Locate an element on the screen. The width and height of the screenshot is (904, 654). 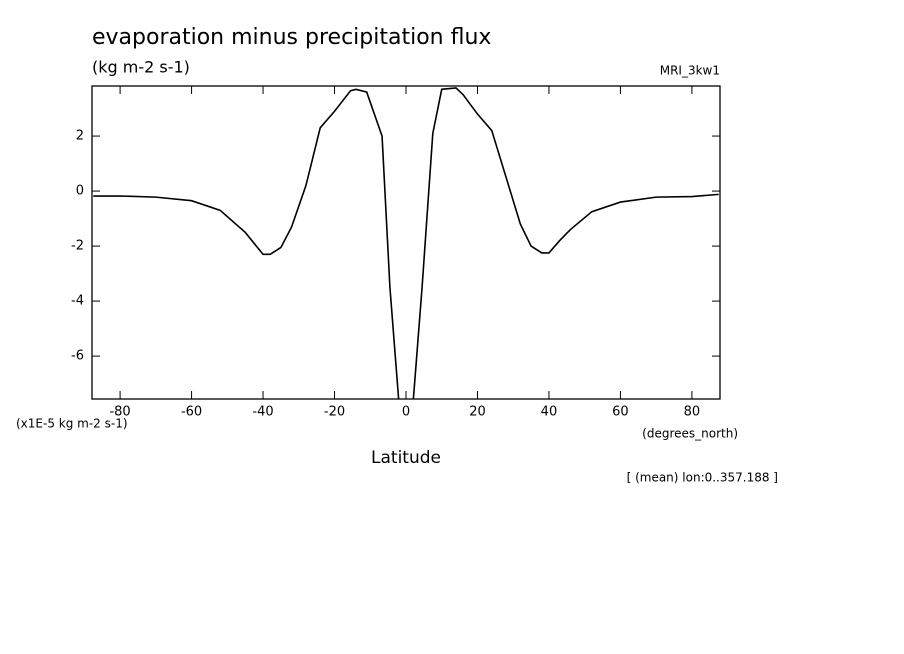
x-tick-label: 0 is located at coordinates (406, 412).